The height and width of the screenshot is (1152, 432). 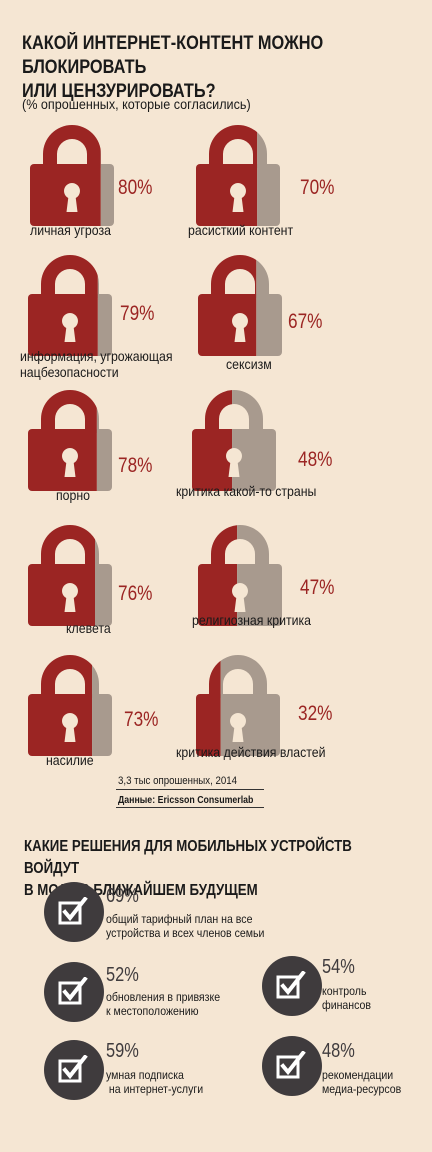 I want to click on lock-label-line: насилие, so click(x=70, y=760).